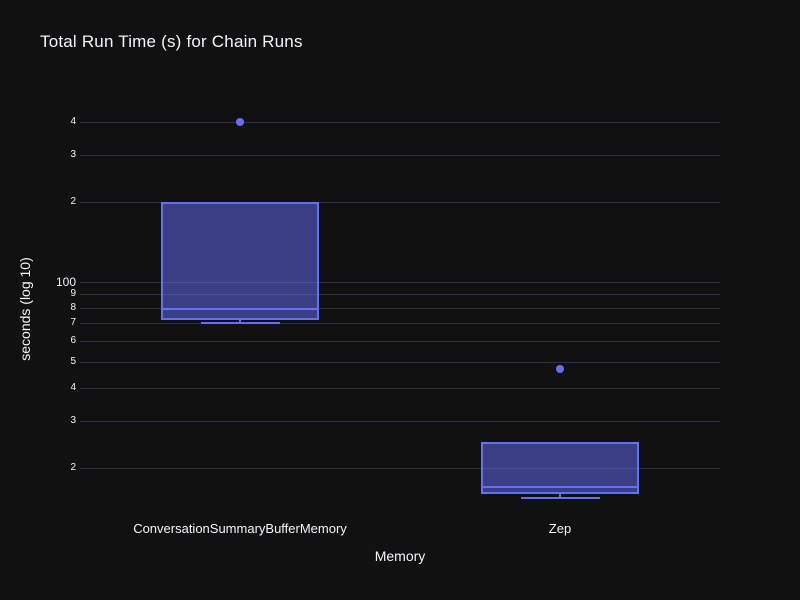 This screenshot has height=600, width=800. Describe the element at coordinates (73, 307) in the screenshot. I see `y-tick-label: 8` at that location.